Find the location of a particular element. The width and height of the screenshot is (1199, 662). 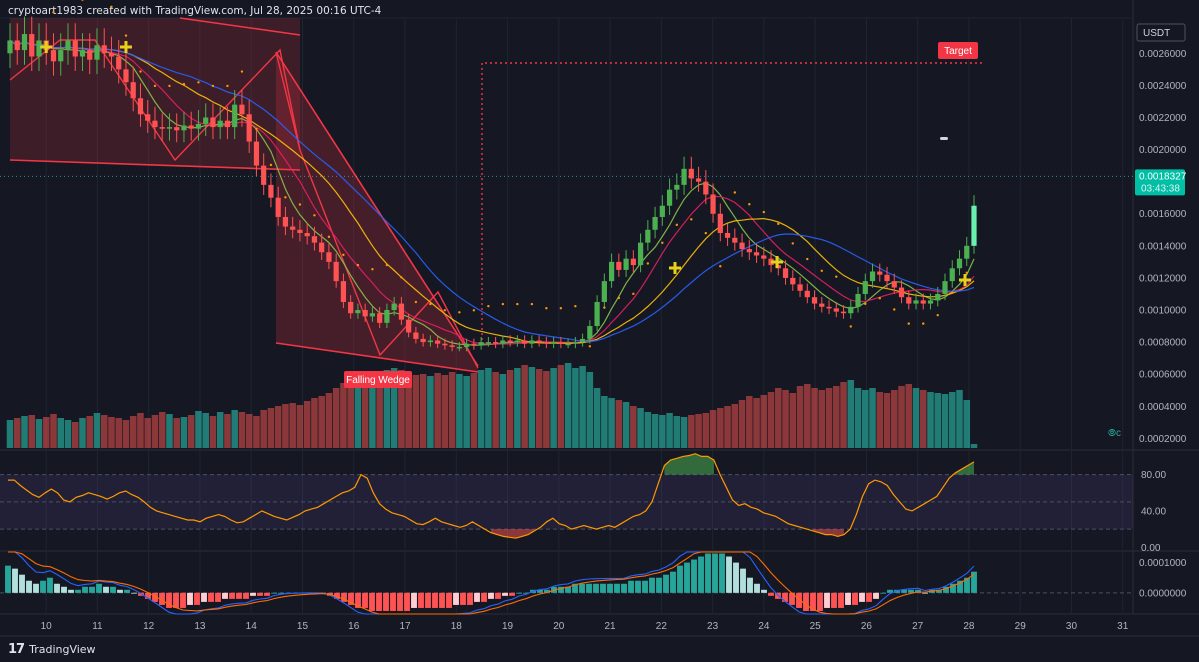

date-tick-label: 10 is located at coordinates (47, 626).